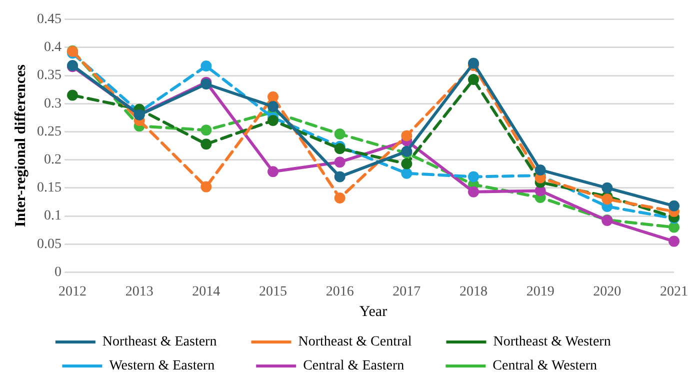  Describe the element at coordinates (53, 216) in the screenshot. I see `y-tick-label: 0.1` at that location.